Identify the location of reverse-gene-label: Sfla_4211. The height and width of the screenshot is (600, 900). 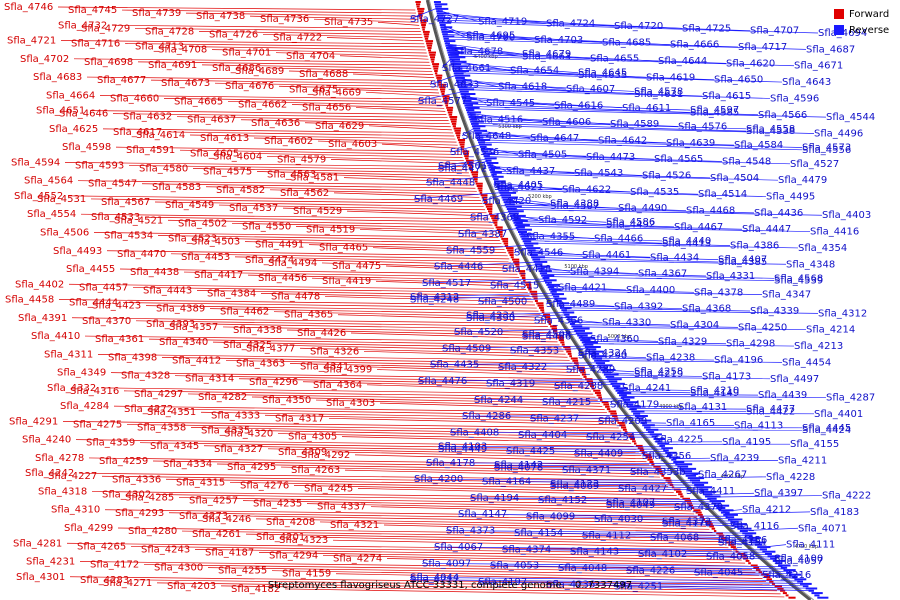
(802, 461).